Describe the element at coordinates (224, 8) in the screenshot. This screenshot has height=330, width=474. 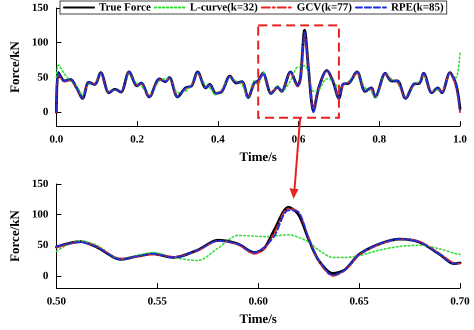
I see `legend-label: L-curve(k=32)` at that location.